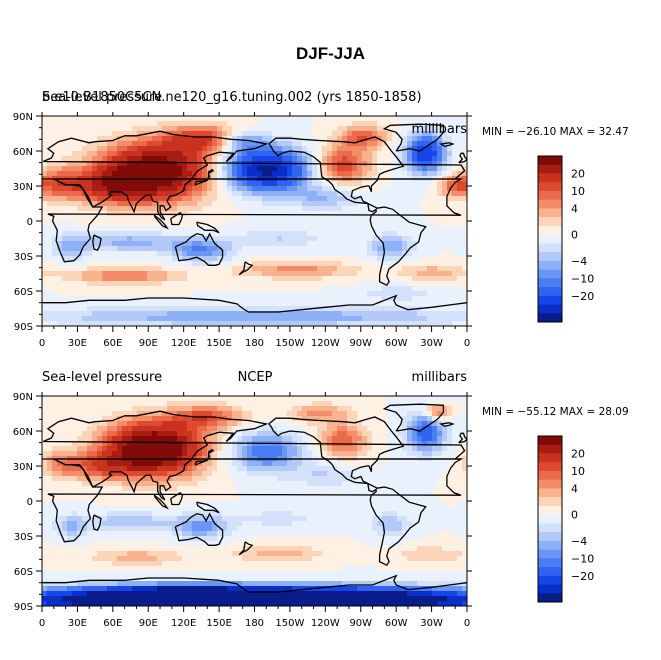 This screenshot has height=660, width=661. I want to click on y-tick-label: 30S, so click(23, 257).